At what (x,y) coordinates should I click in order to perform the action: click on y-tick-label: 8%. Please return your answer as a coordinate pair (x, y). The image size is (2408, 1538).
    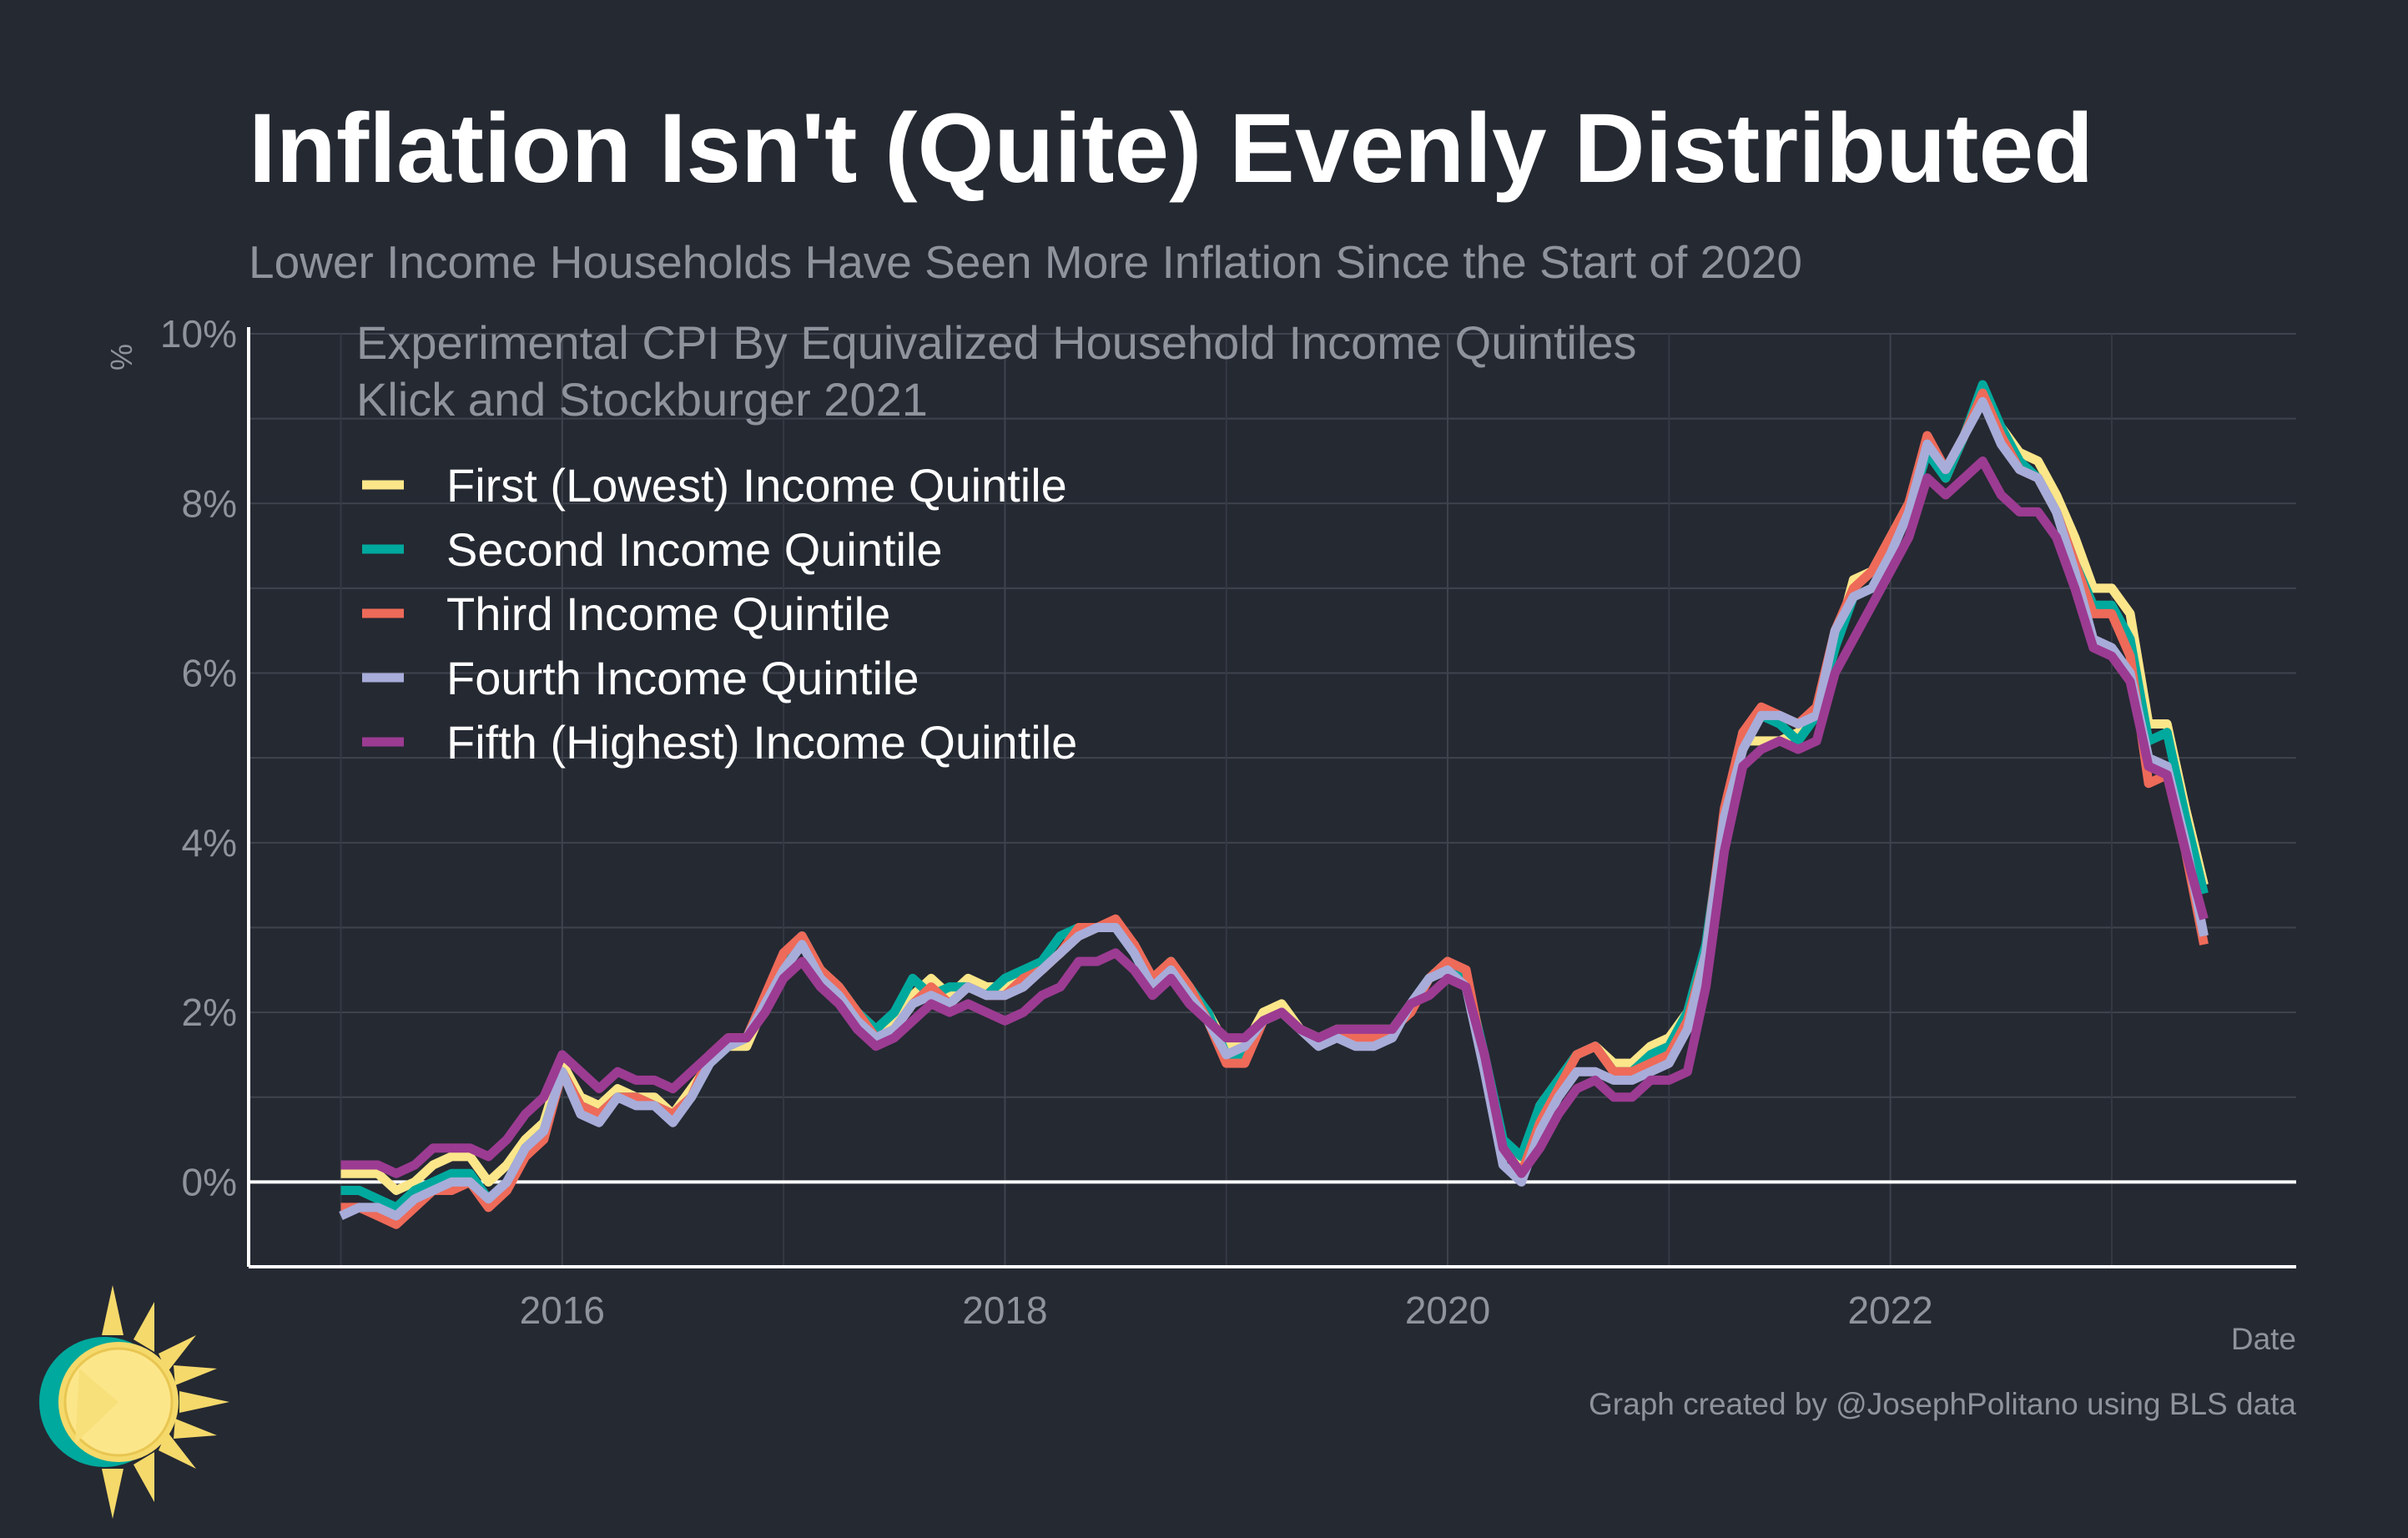
    Looking at the image, I should click on (209, 503).